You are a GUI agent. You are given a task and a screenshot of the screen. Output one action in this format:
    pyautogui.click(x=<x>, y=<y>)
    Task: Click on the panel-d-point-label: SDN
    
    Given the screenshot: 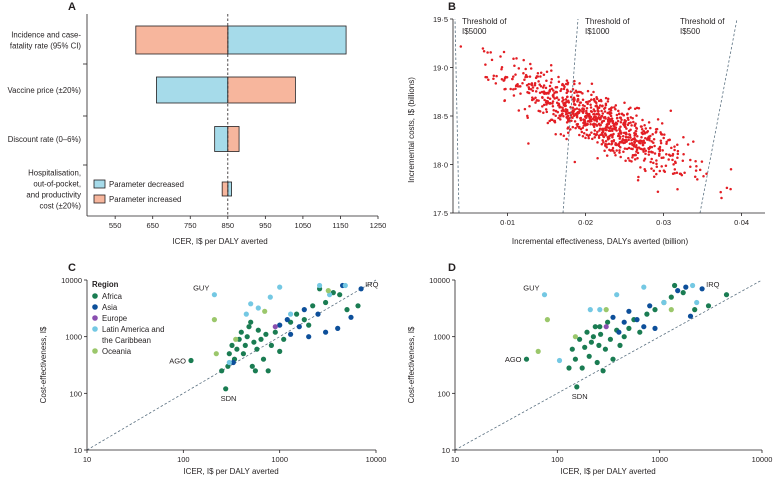 What is the action you would take?
    pyautogui.click(x=580, y=396)
    